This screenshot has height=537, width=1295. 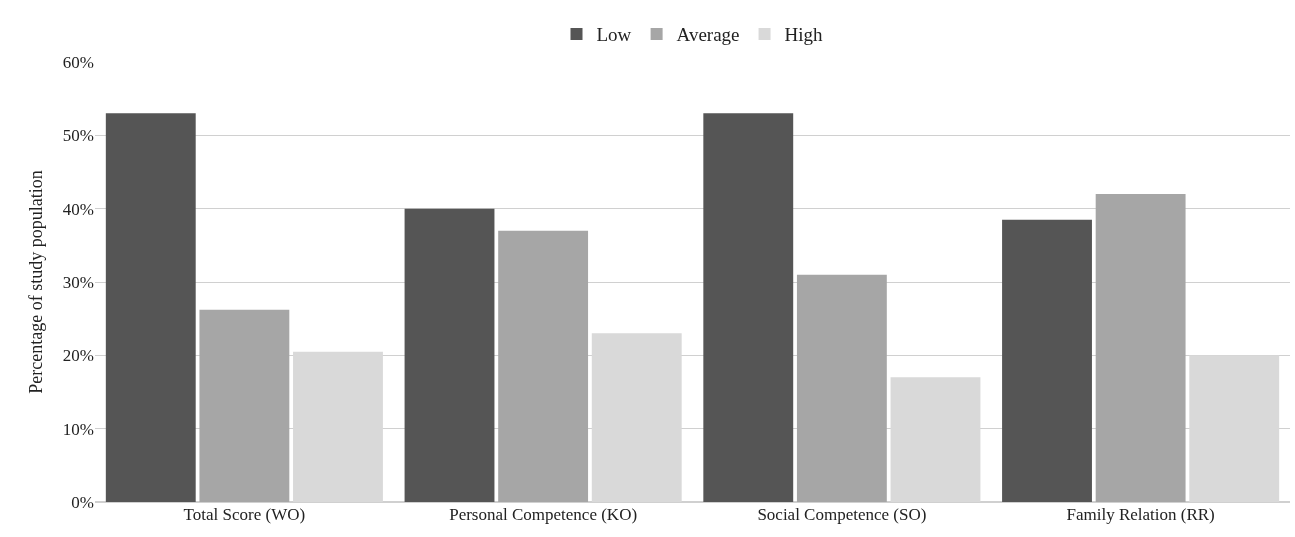 I want to click on x-tick-label: Social Competence (SO), so click(x=842, y=514).